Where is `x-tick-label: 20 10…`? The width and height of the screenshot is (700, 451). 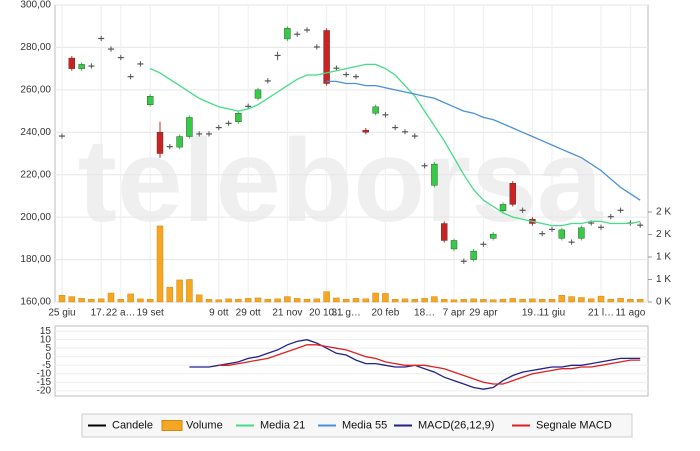 x-tick-label: 20 10… is located at coordinates (326, 313).